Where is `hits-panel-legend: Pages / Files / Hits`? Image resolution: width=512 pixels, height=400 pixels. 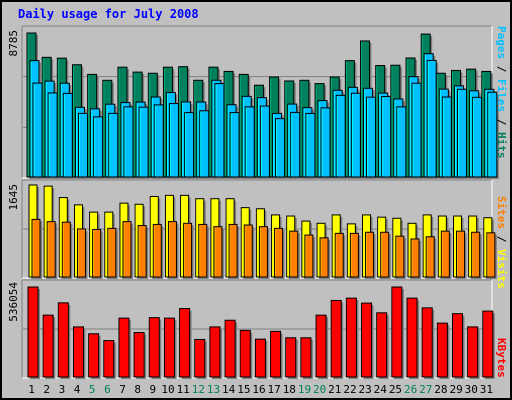
hits-panel-legend: Pages / Files / Hits is located at coordinates (501, 92).